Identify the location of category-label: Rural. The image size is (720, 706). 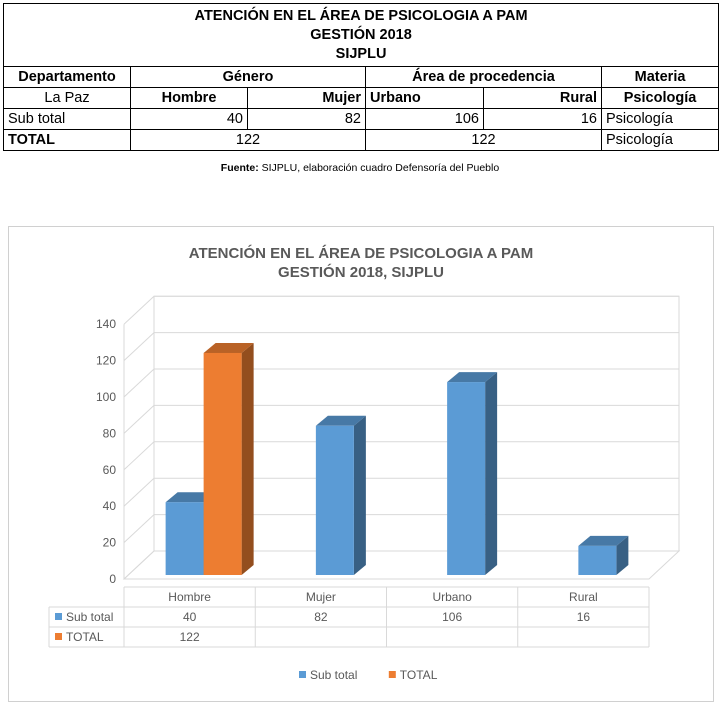
(583, 597).